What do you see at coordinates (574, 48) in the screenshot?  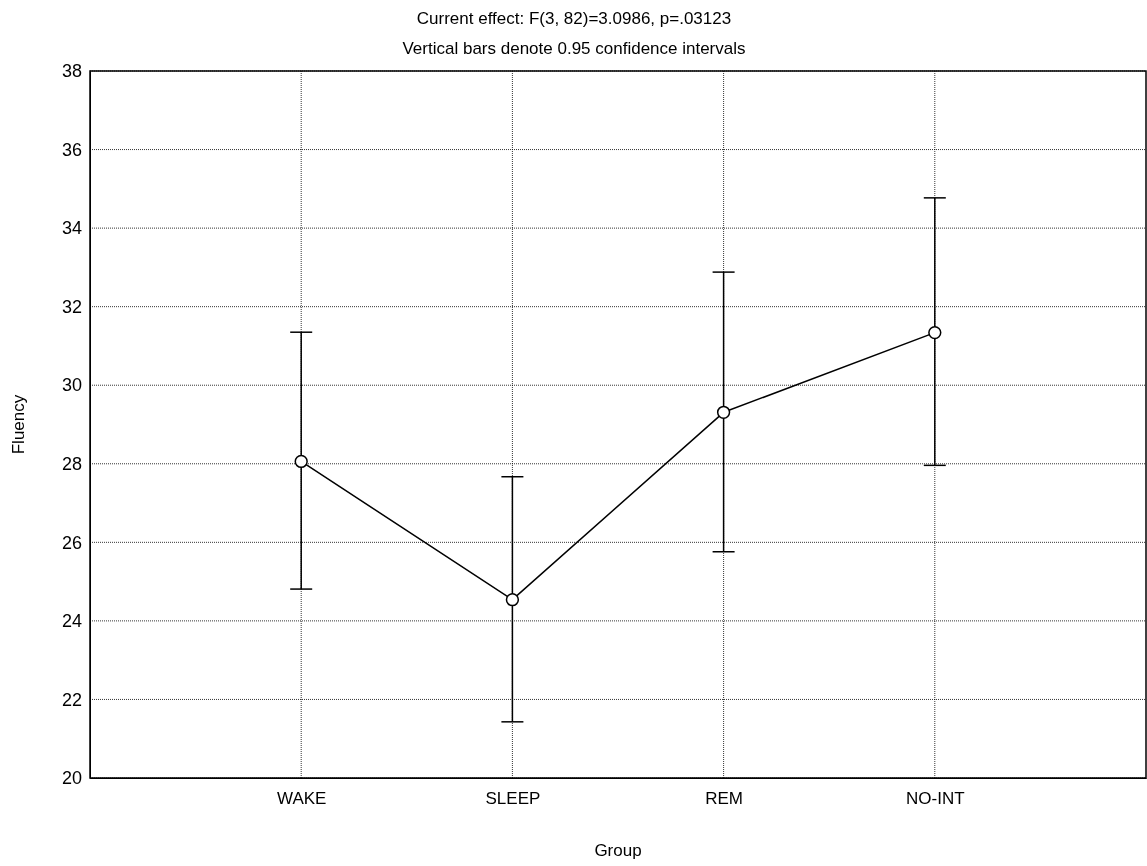 I see `chart-subtitle: Vertical bars denote 0.95 confidence intervals` at bounding box center [574, 48].